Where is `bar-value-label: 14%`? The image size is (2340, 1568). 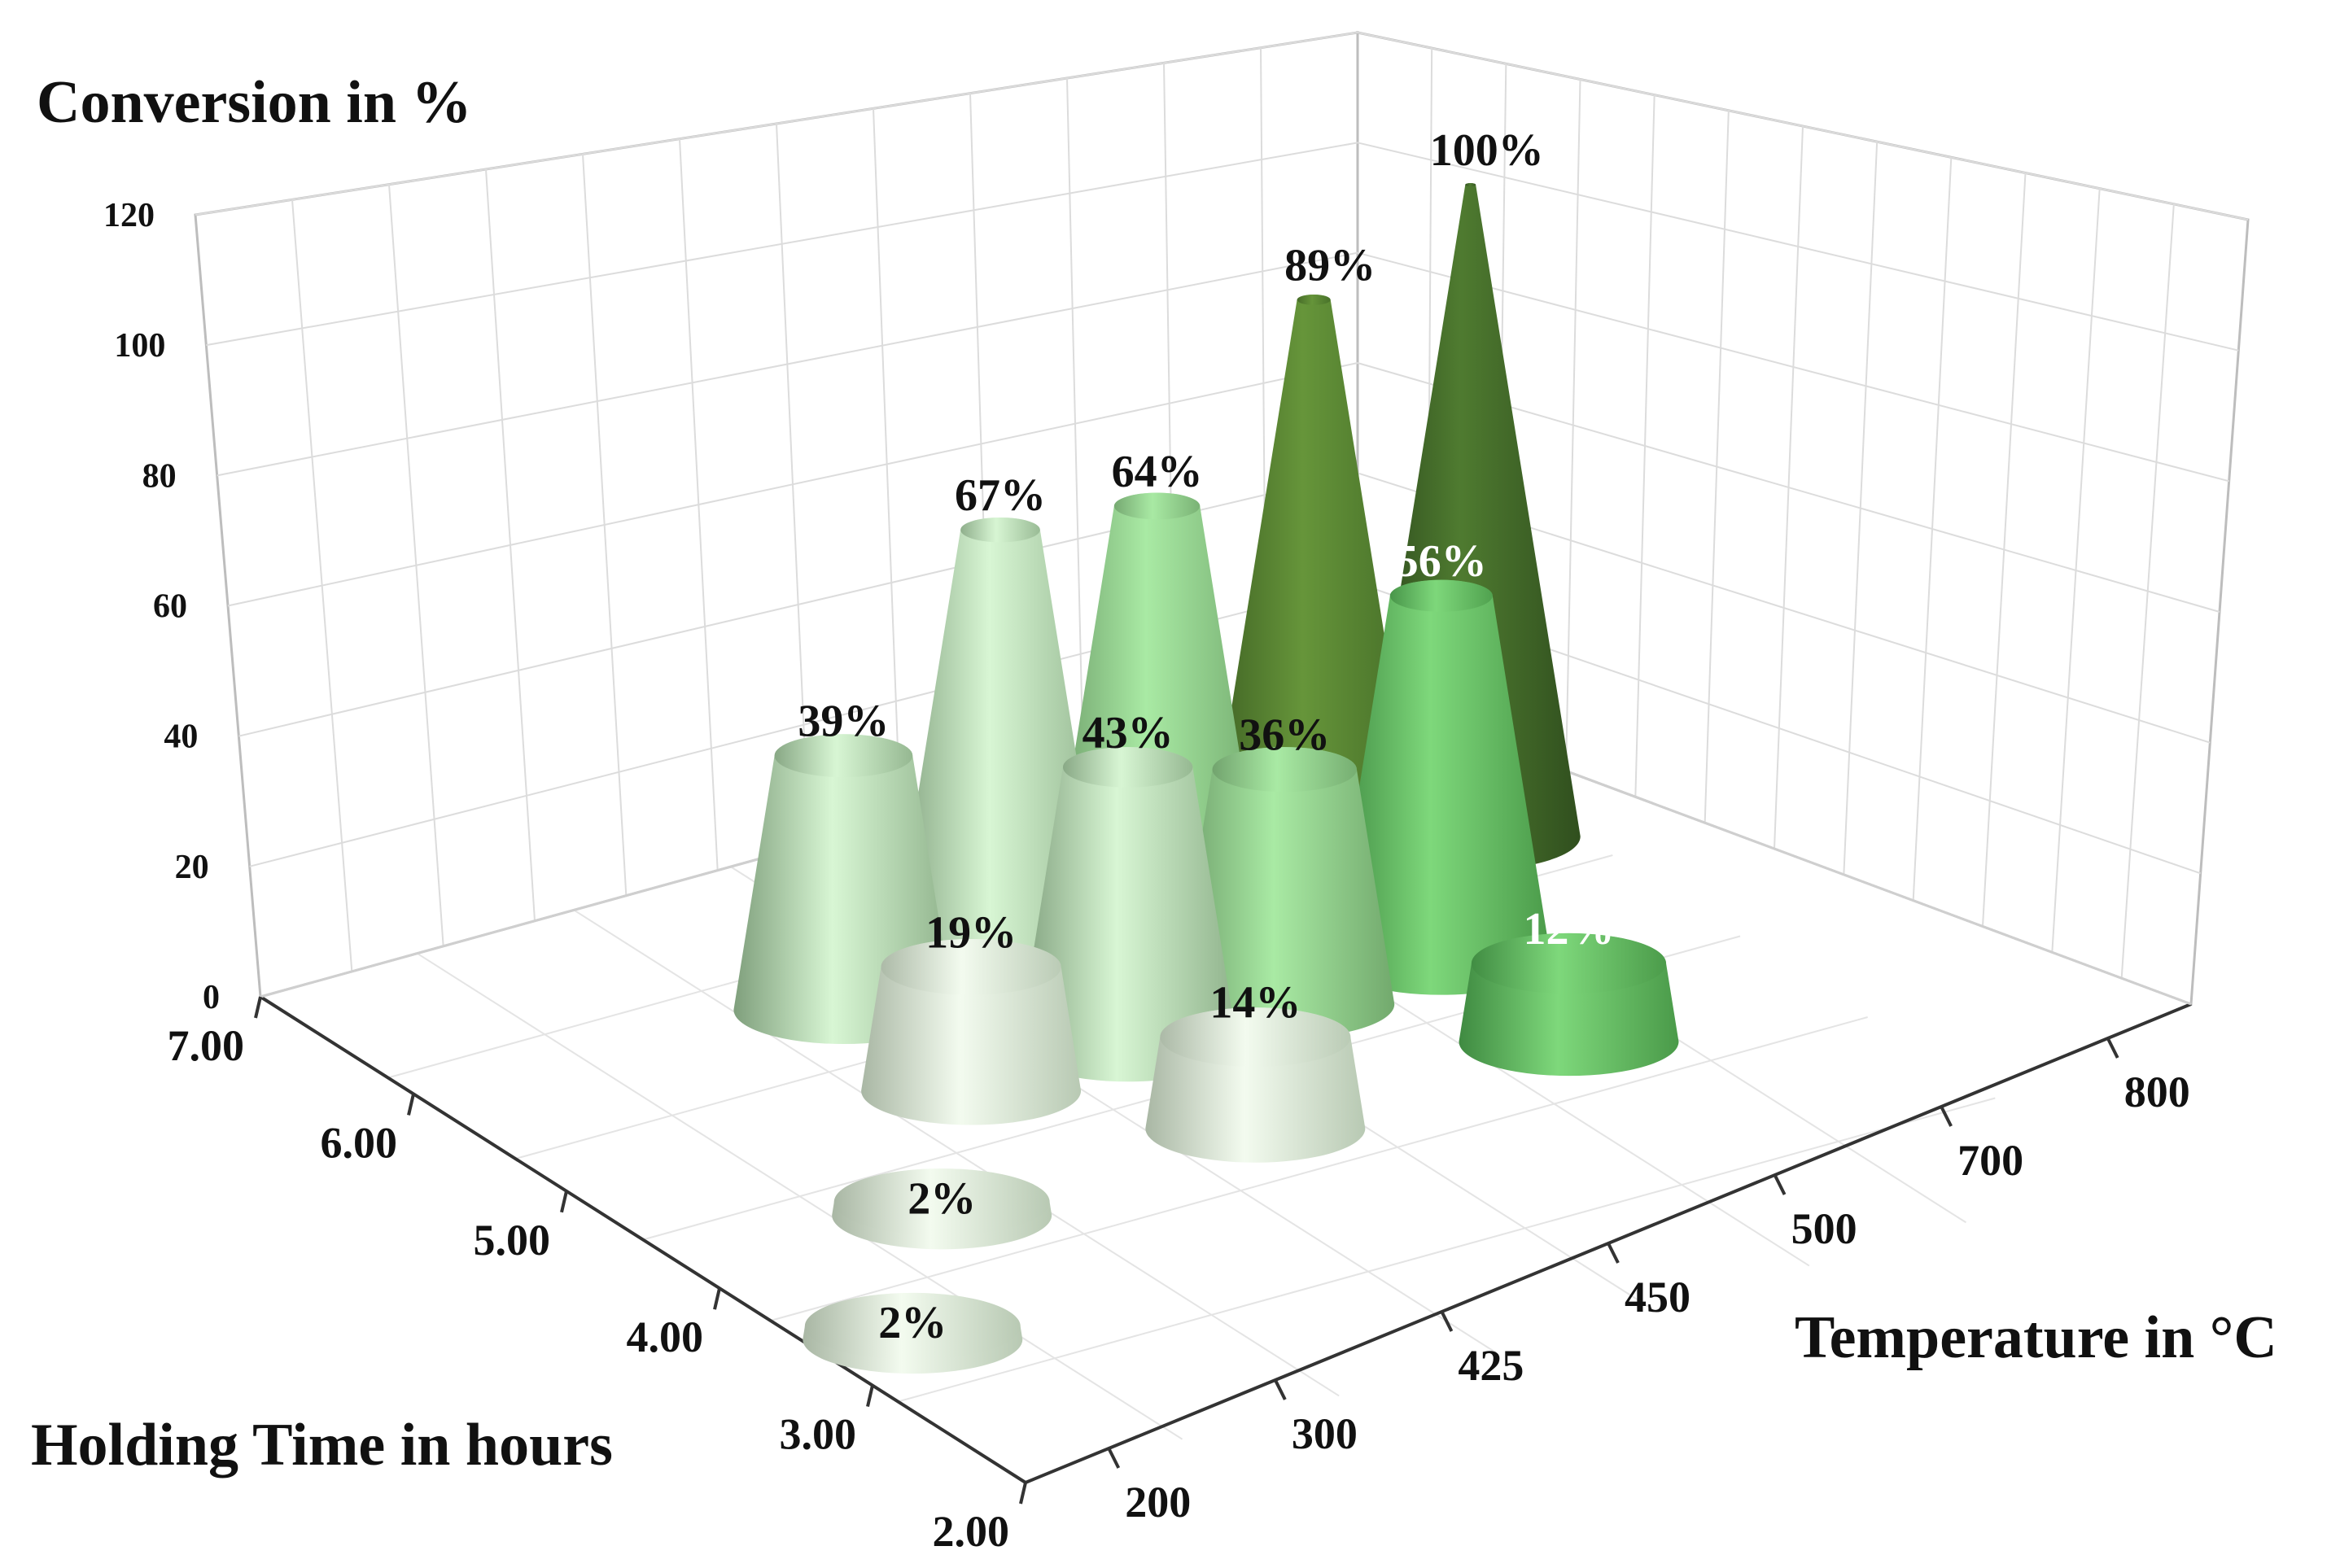 bar-value-label: 14% is located at coordinates (1255, 1003).